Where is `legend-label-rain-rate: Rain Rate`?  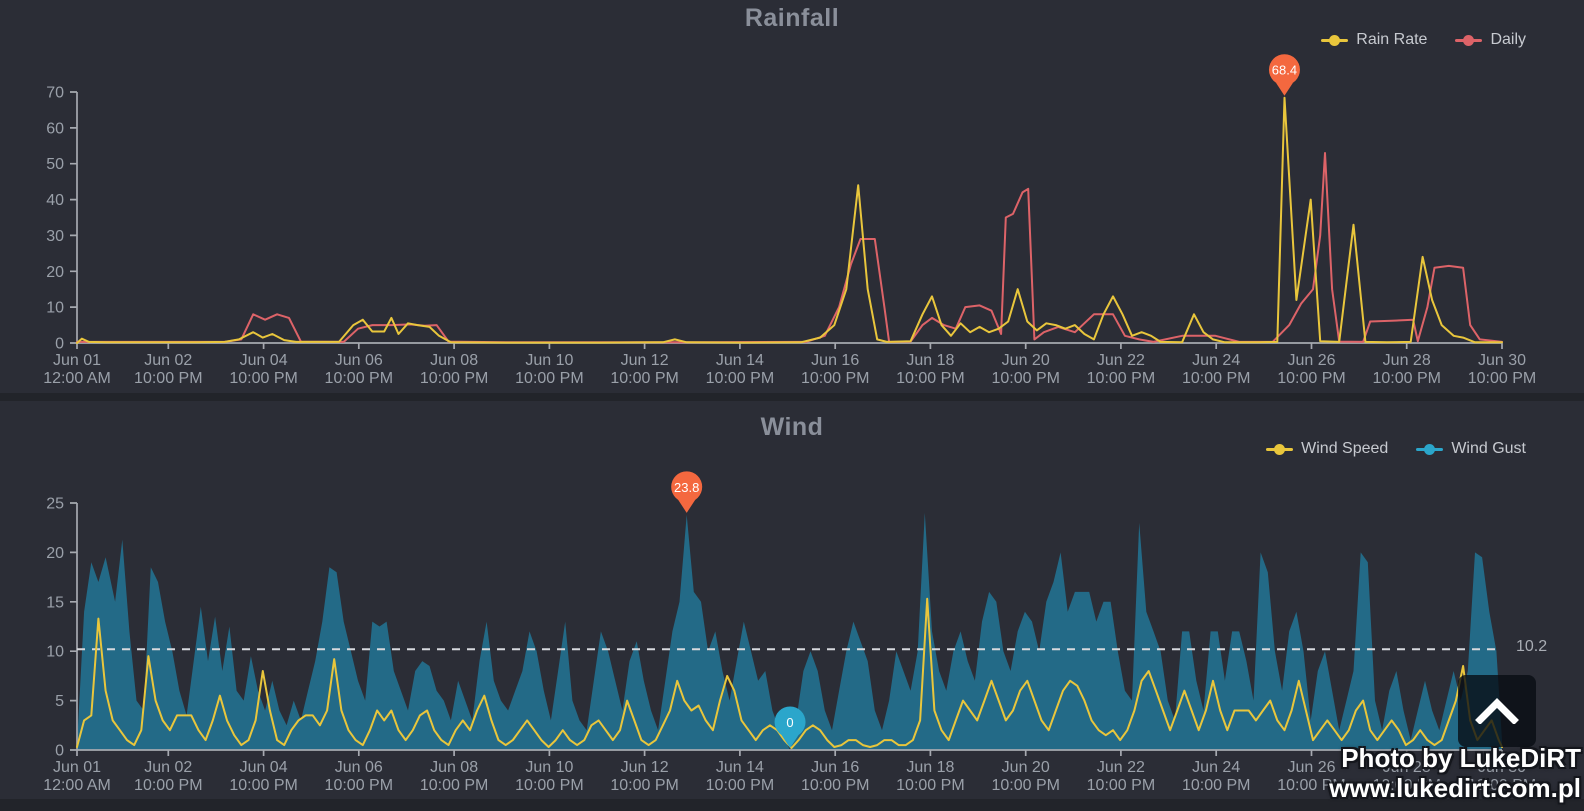 legend-label-rain-rate: Rain Rate is located at coordinates (1392, 39).